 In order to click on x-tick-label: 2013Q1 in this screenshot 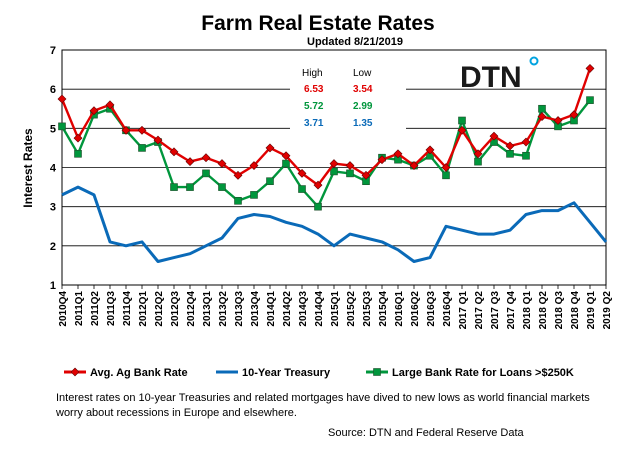, I will do `click(207, 309)`.